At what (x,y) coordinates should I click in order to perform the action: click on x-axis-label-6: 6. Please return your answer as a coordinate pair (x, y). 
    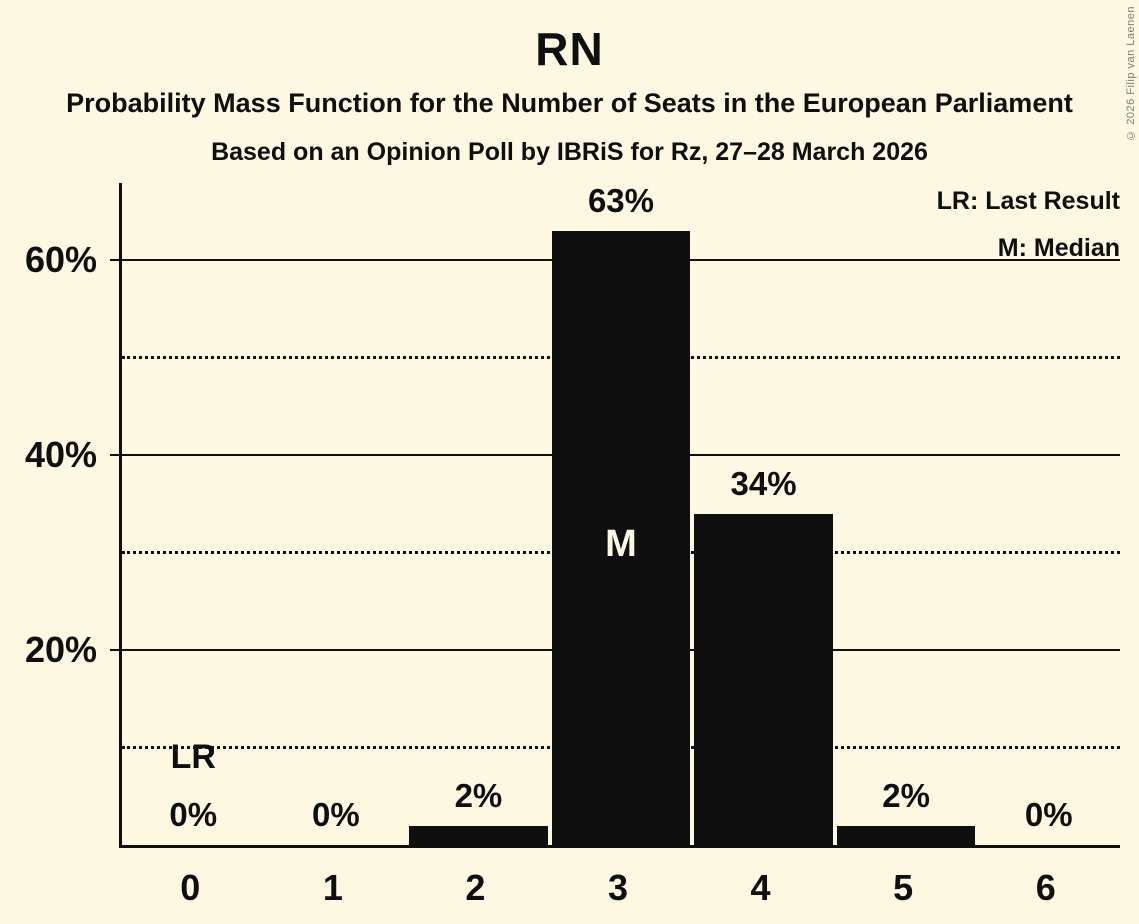
    Looking at the image, I should click on (1045, 887).